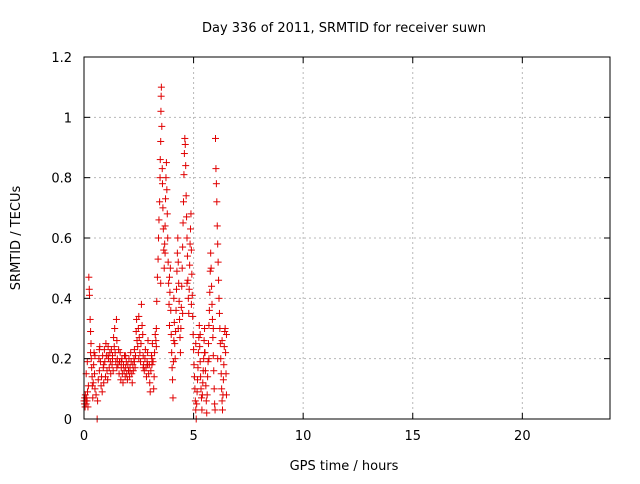 This screenshot has height=484, width=640. Describe the element at coordinates (344, 466) in the screenshot. I see `x-axis-label: GPS time / hours` at that location.